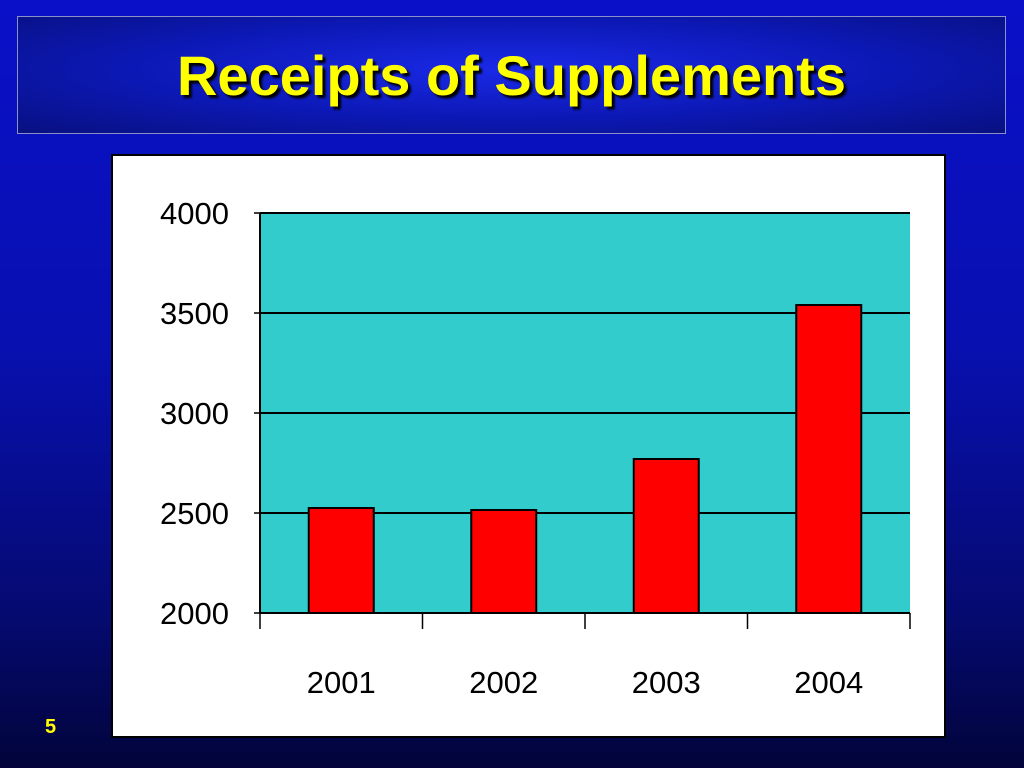 This screenshot has height=768, width=1024. I want to click on bar-2002, so click(504, 561).